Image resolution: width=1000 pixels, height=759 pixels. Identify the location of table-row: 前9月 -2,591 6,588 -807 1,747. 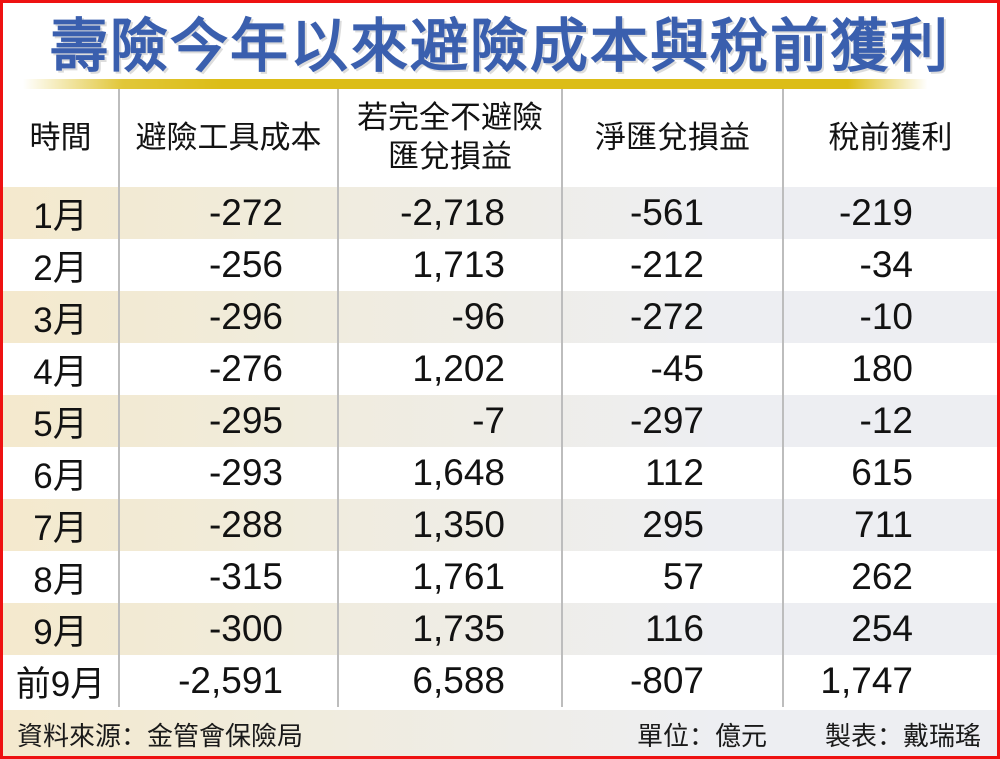
(500, 681).